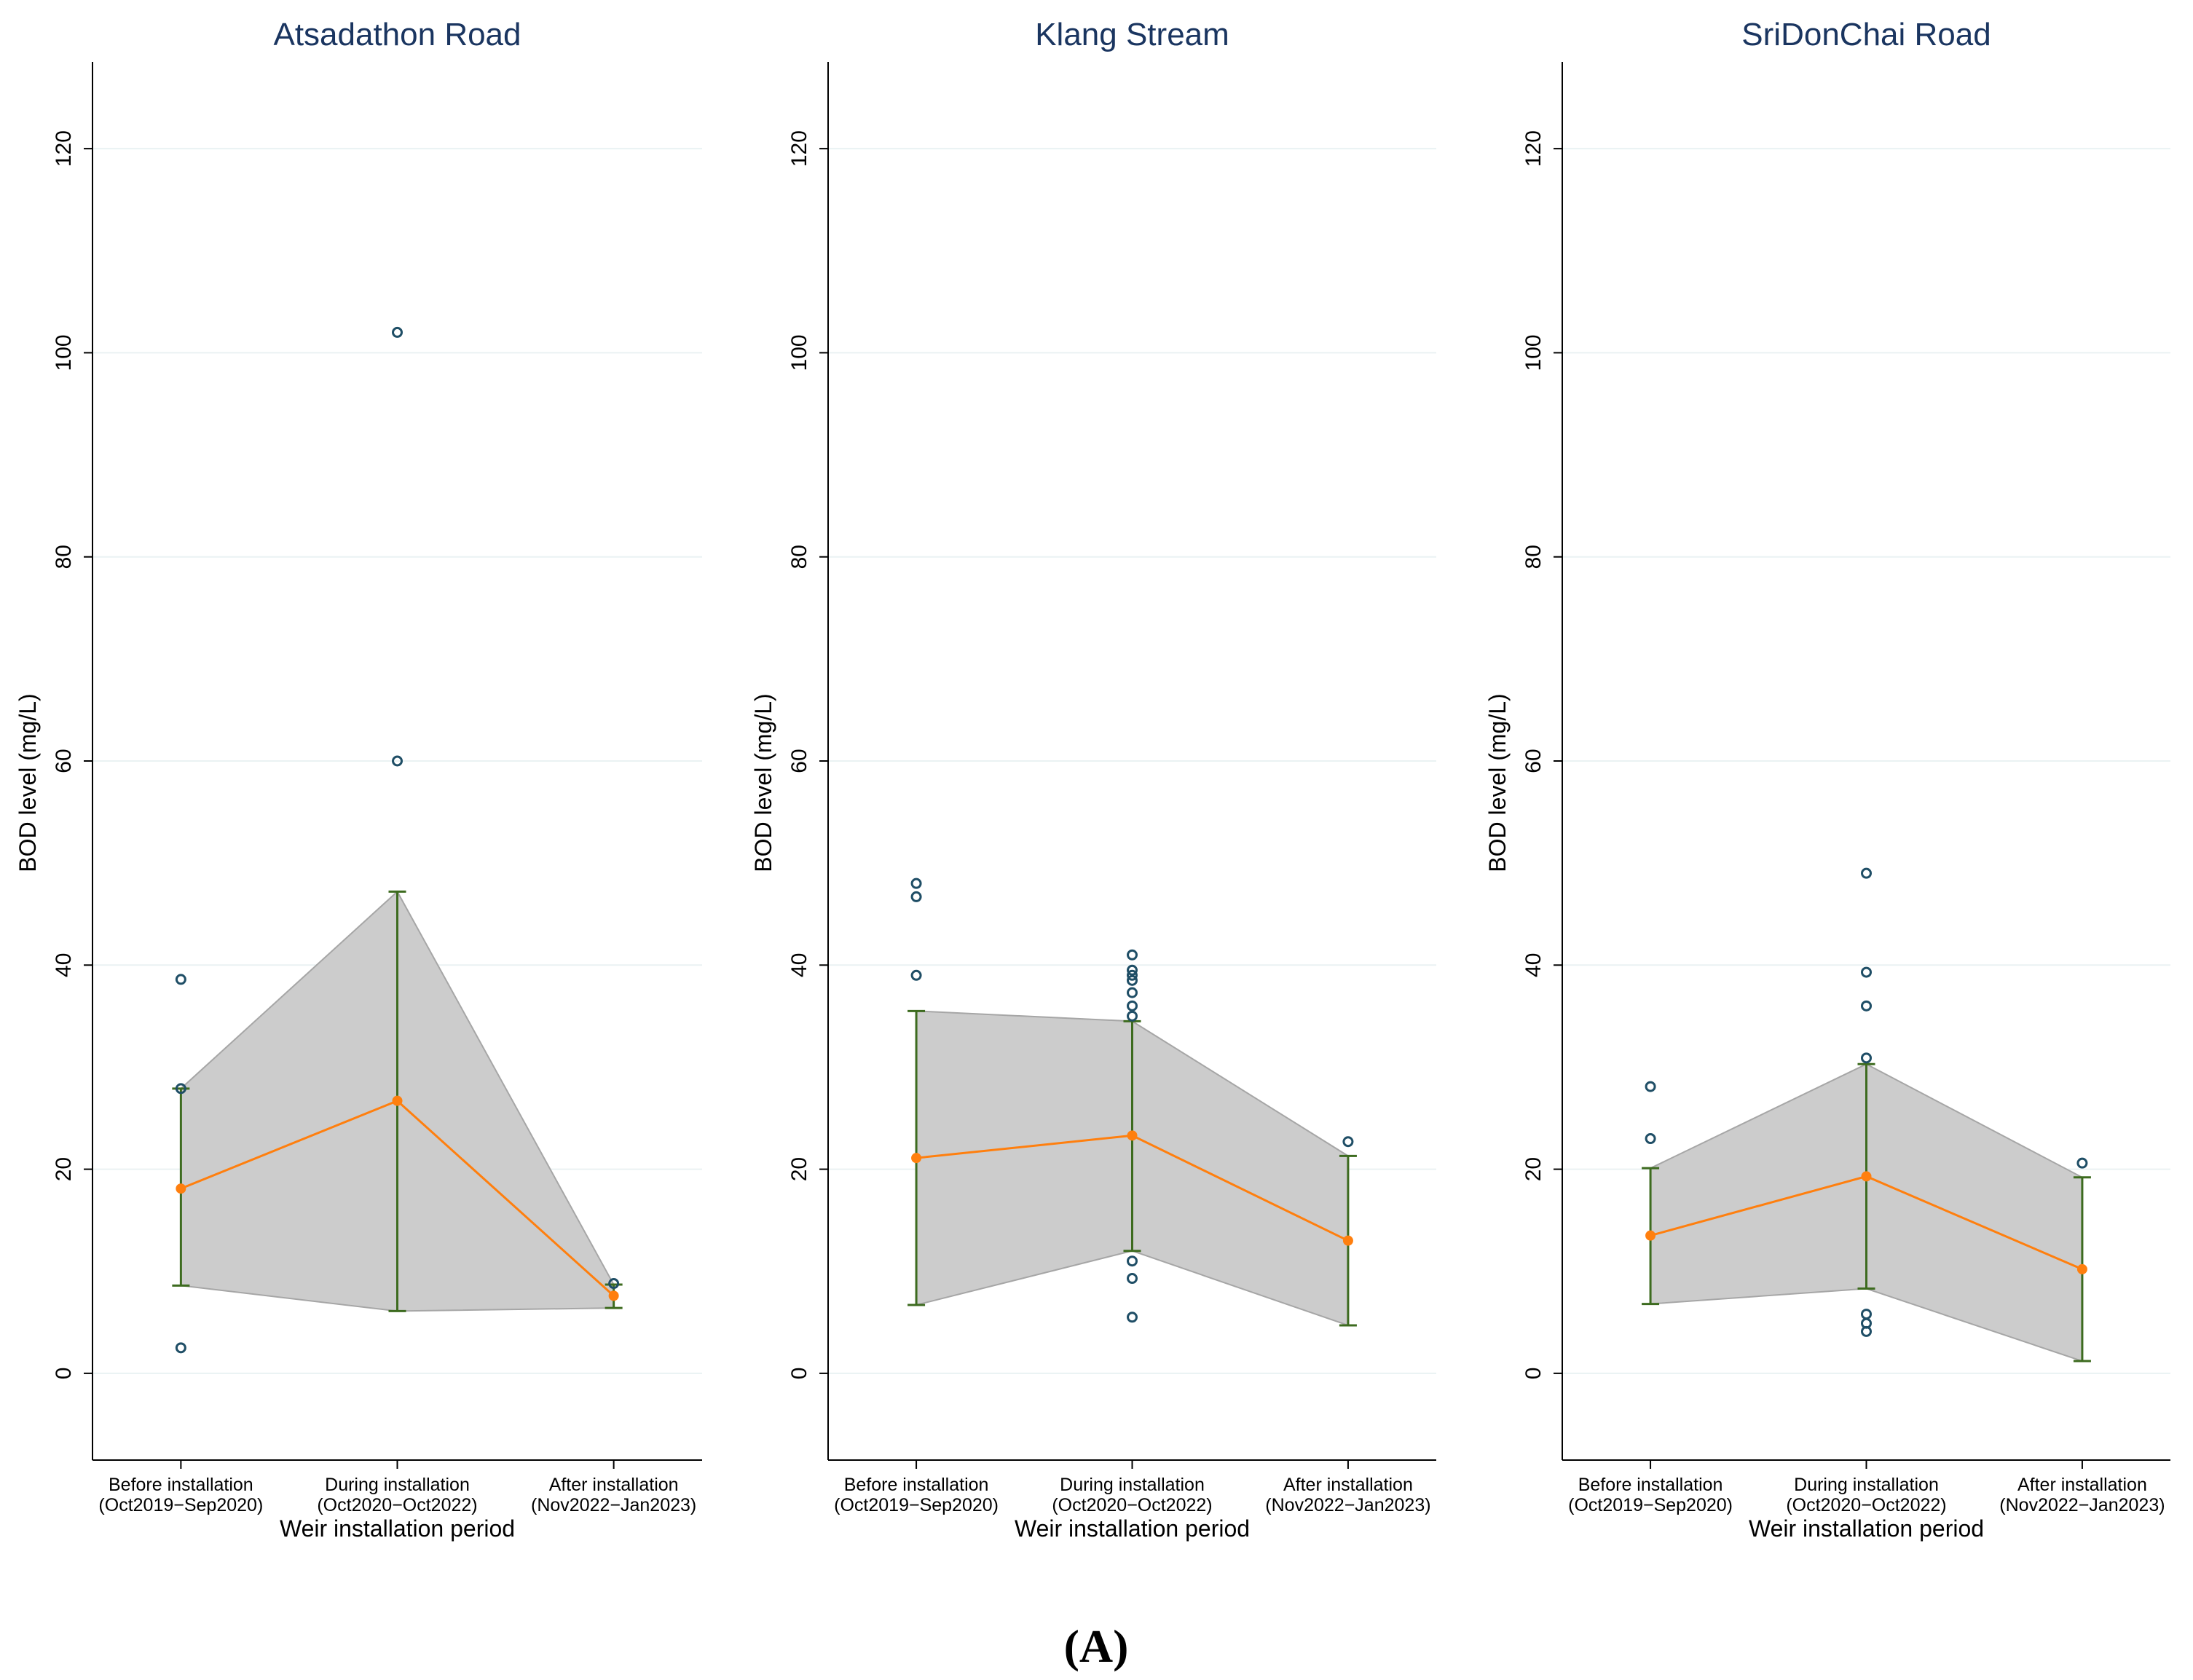 The height and width of the screenshot is (1680, 2193). Describe the element at coordinates (1866, 34) in the screenshot. I see `panel-title: SriDonChai Road` at that location.